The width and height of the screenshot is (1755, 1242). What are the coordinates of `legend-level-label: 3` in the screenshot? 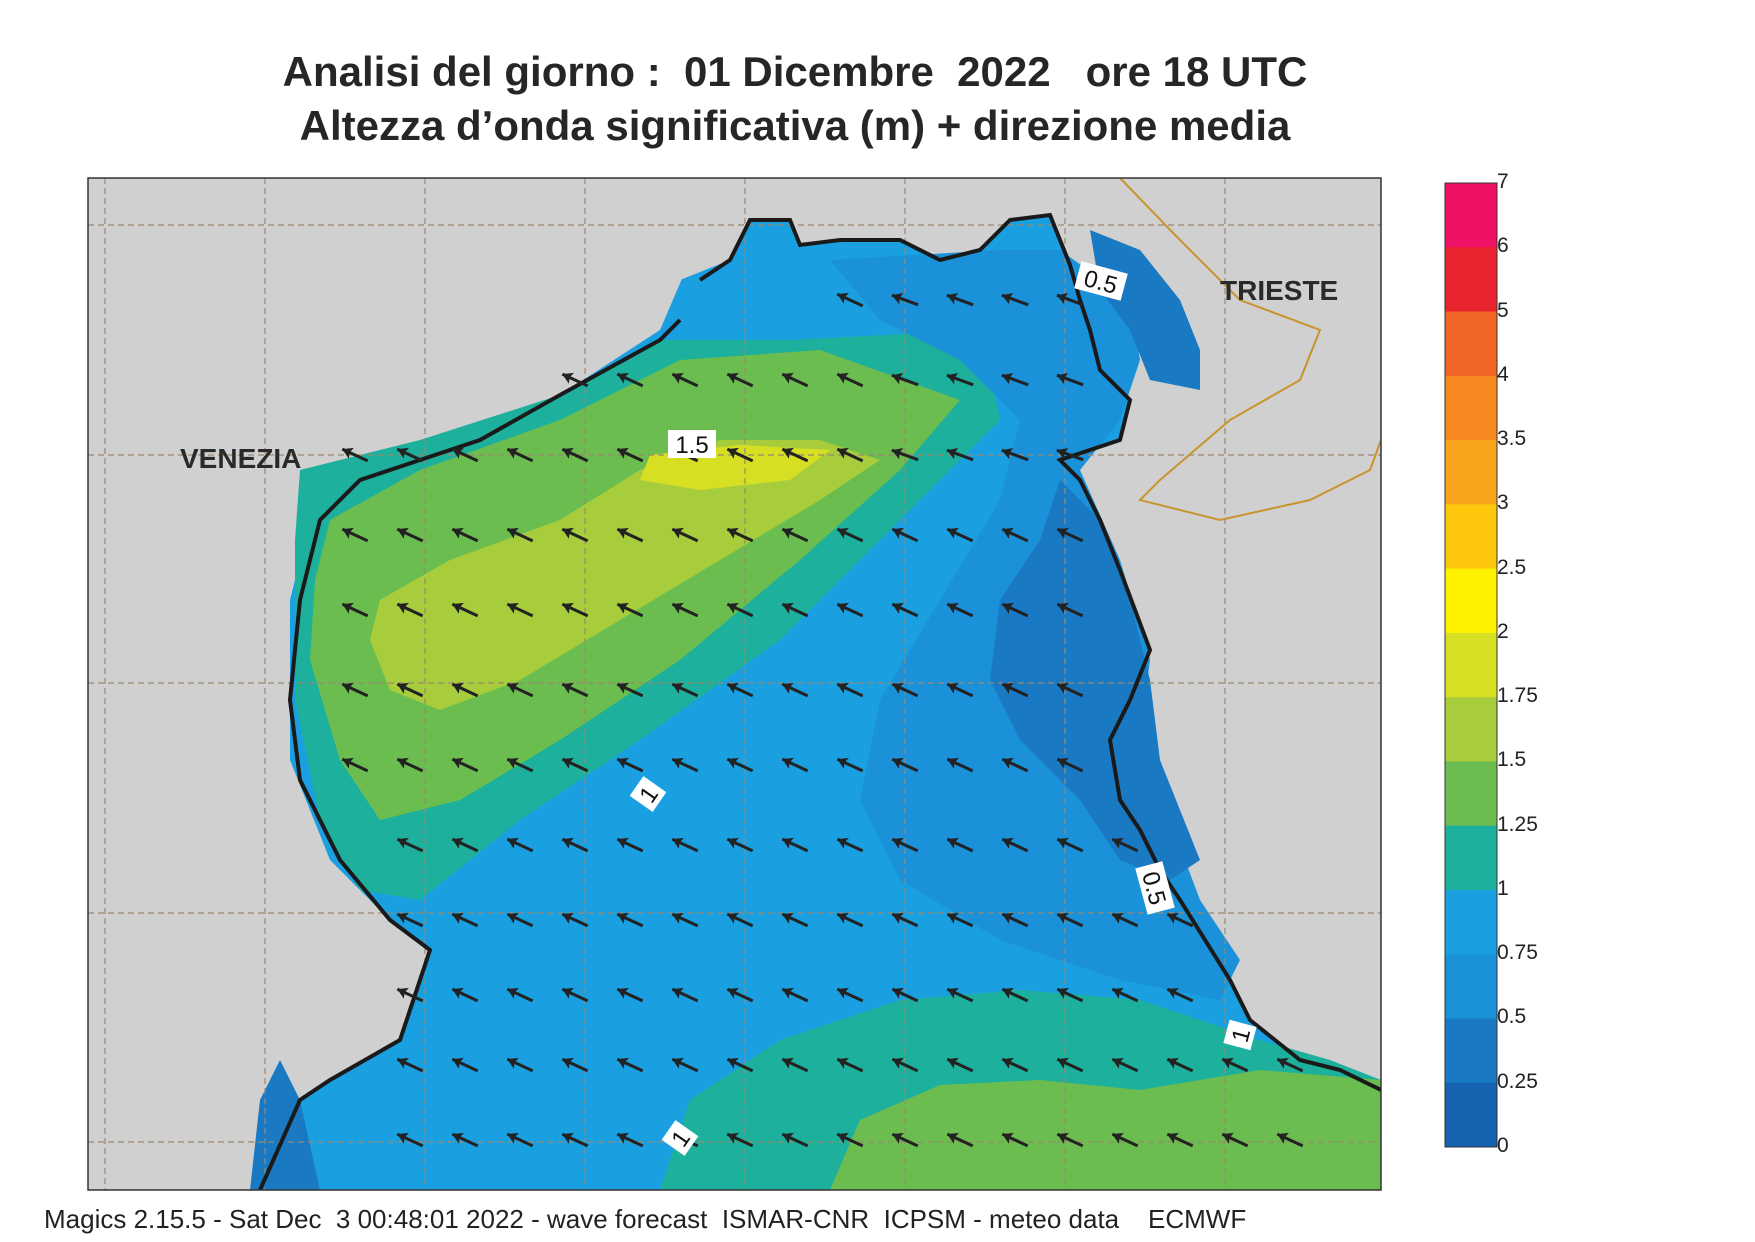 It's located at (1503, 503).